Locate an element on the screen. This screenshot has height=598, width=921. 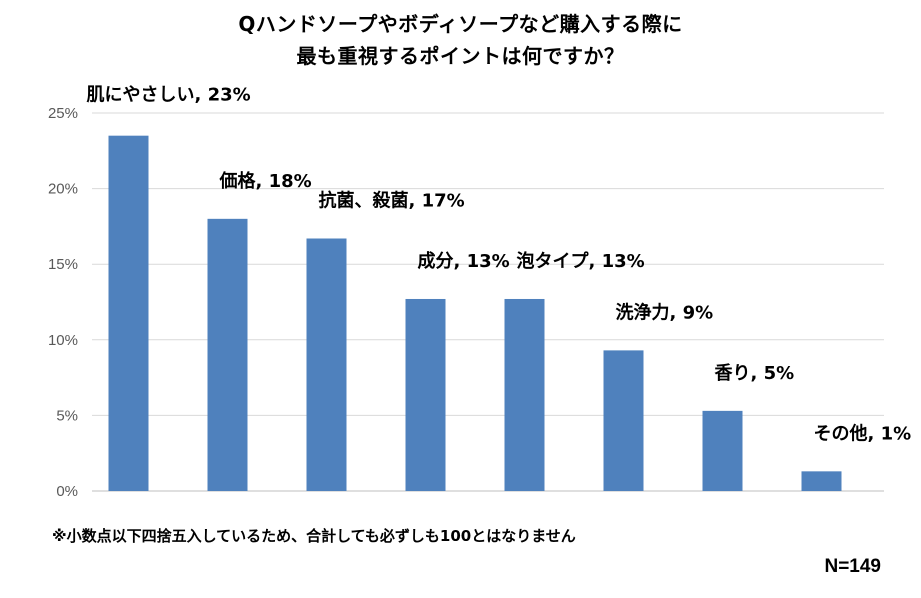
data-label: その他, 1% is located at coordinates (863, 433).